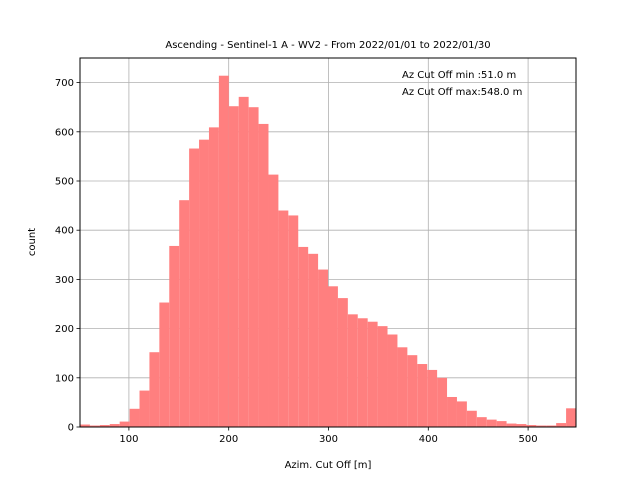 Image resolution: width=640 pixels, height=480 pixels. Describe the element at coordinates (64, 378) in the screenshot. I see `y-tick-label: 100` at that location.